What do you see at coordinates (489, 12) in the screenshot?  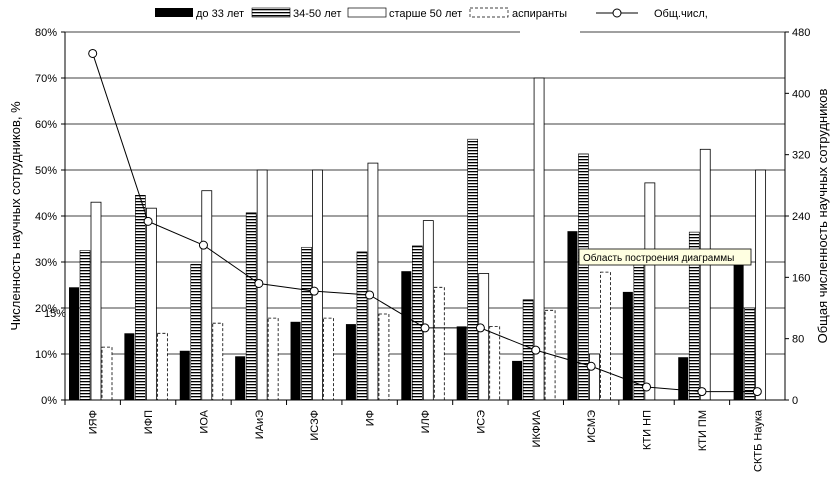 I see `legend-swatch-dashed` at bounding box center [489, 12].